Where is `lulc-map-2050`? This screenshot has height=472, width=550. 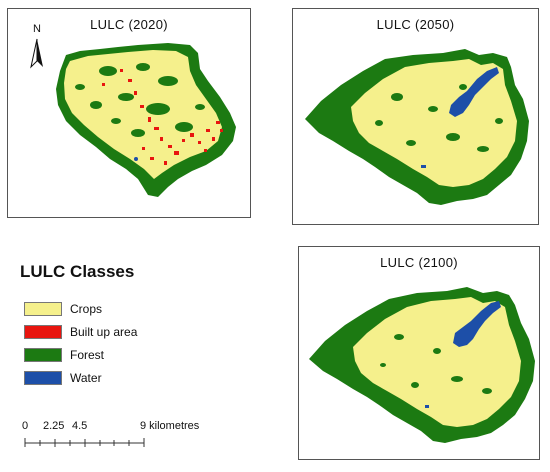
lulc-map-2050 is located at coordinates (417, 127).